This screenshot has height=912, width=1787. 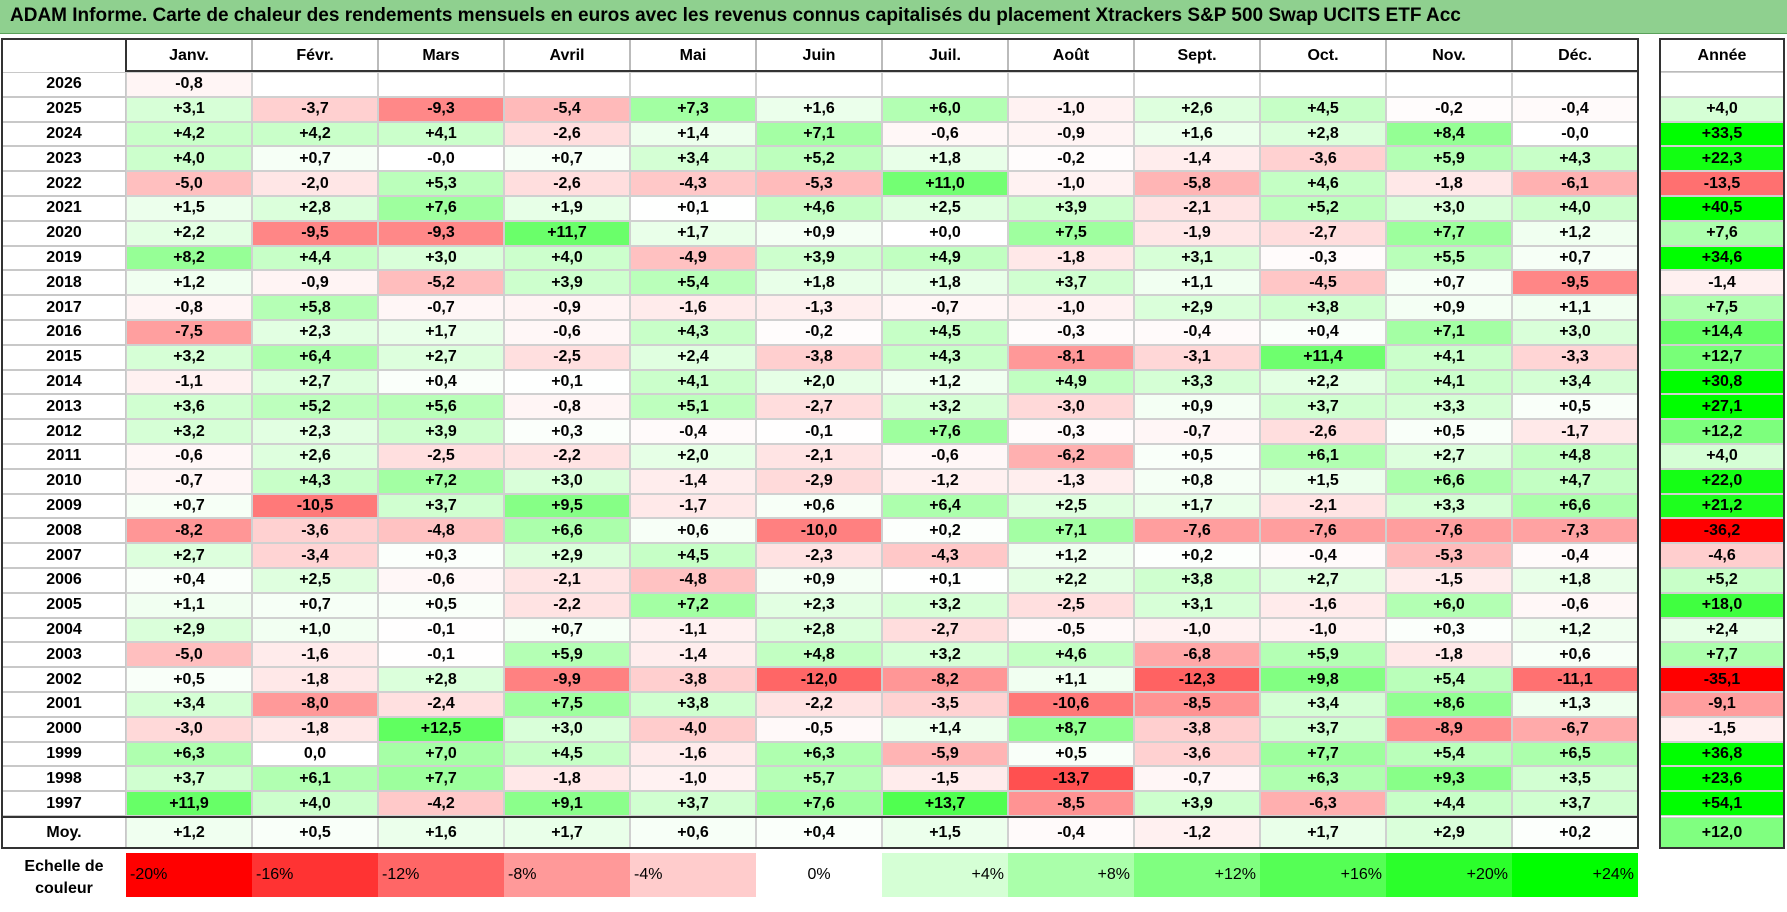 What do you see at coordinates (693, 832) in the screenshot?
I see `average-cell: +0,6` at bounding box center [693, 832].